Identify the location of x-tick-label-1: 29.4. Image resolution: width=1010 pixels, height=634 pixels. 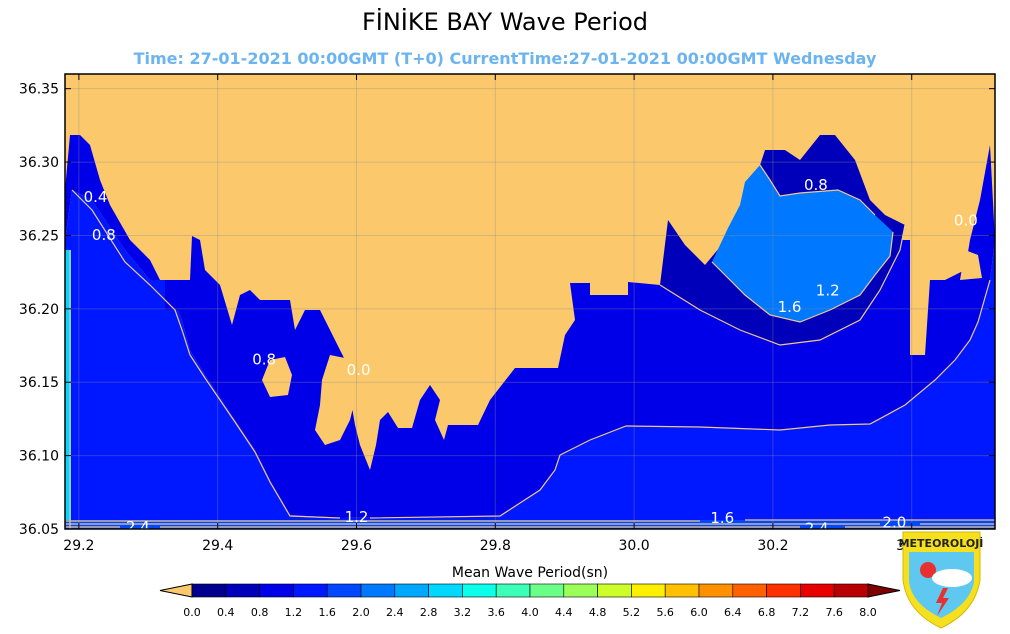
(217, 546).